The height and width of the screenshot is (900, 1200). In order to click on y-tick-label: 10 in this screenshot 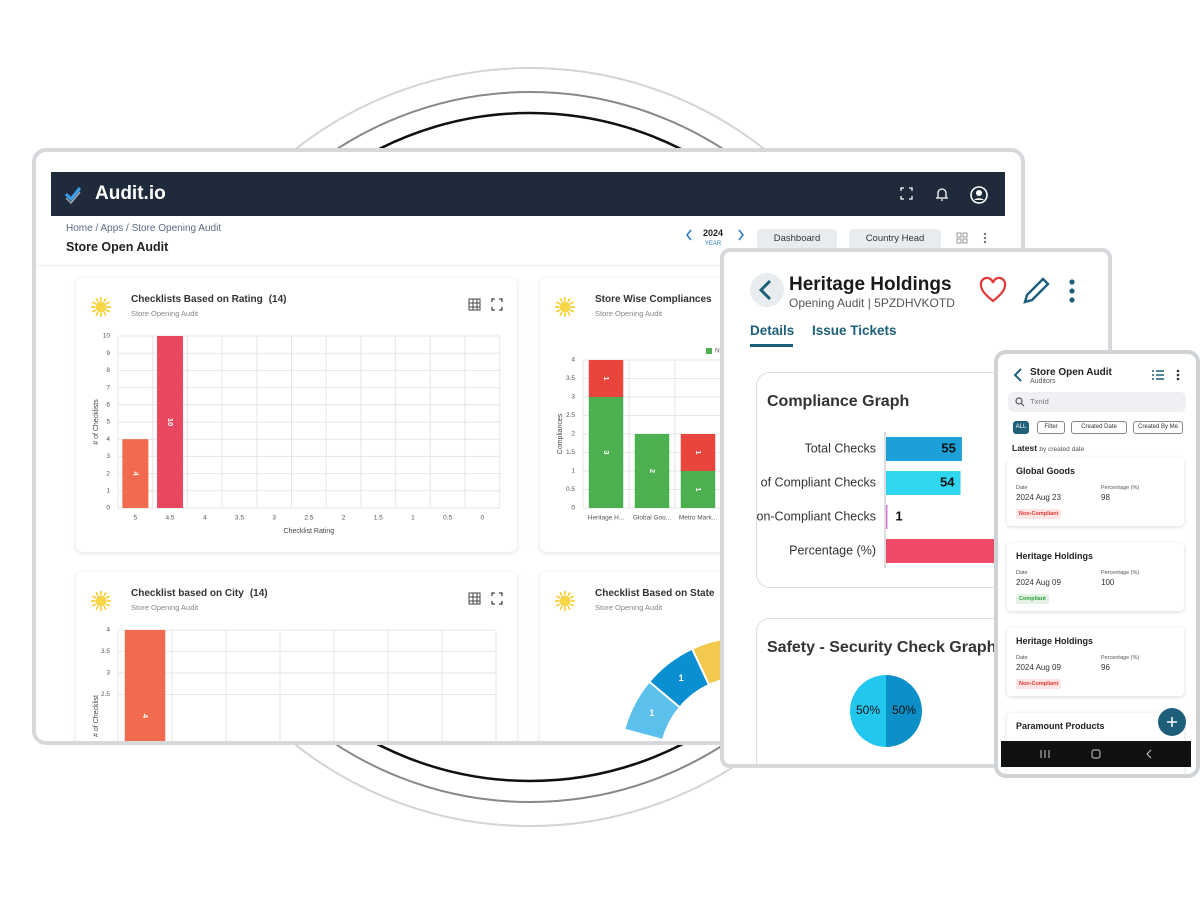, I will do `click(107, 336)`.